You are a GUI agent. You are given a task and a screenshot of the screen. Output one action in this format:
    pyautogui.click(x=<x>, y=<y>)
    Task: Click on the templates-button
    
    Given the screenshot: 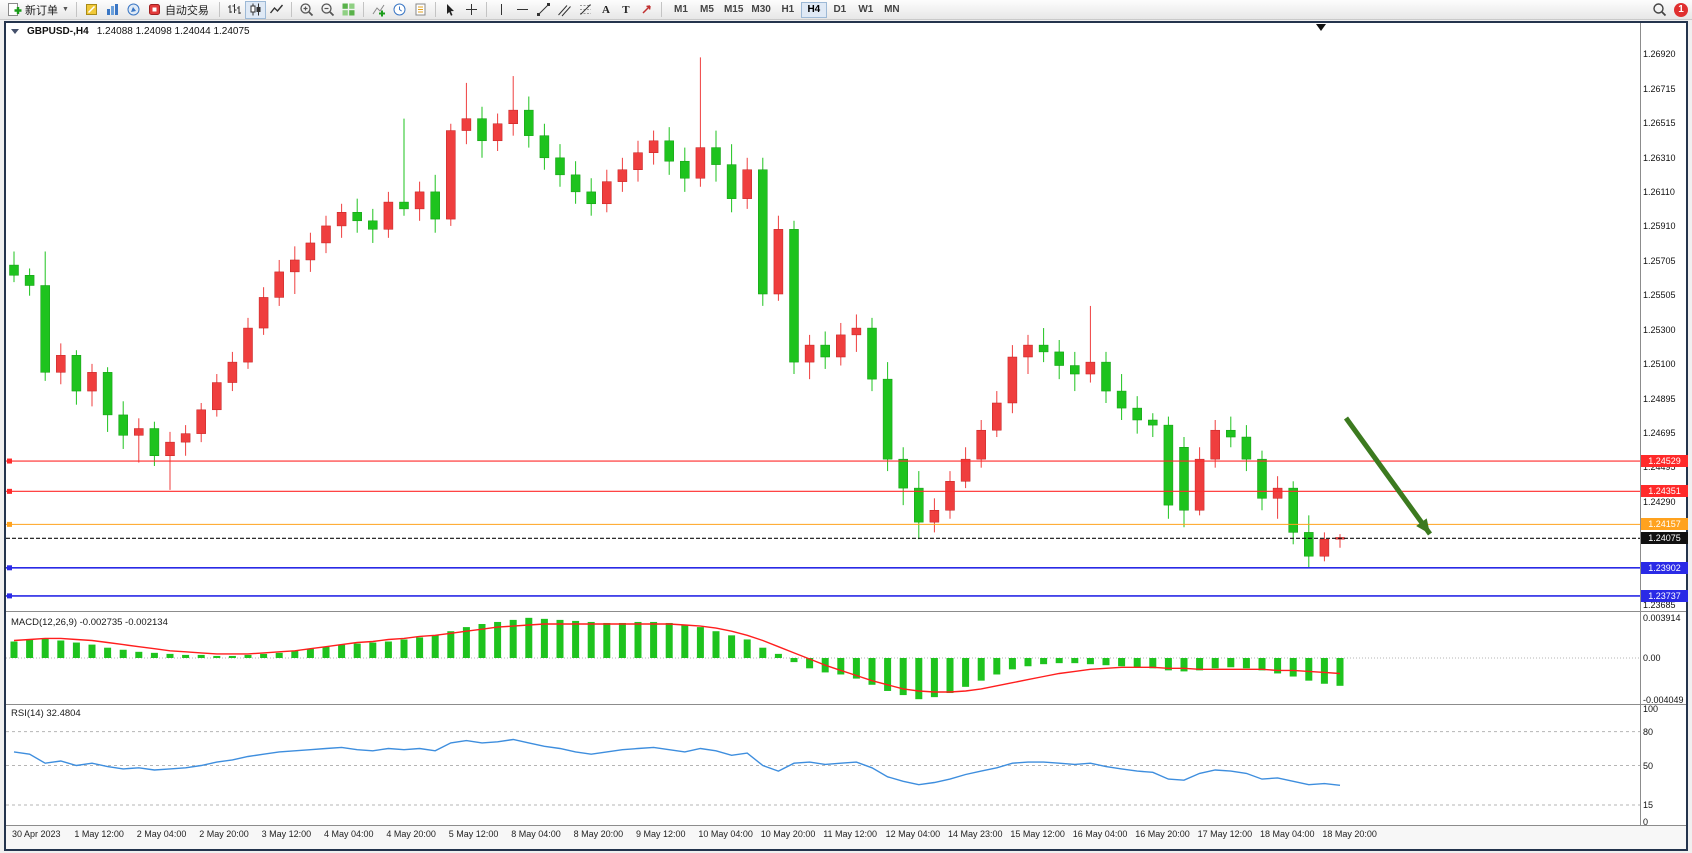 What is the action you would take?
    pyautogui.click(x=420, y=10)
    